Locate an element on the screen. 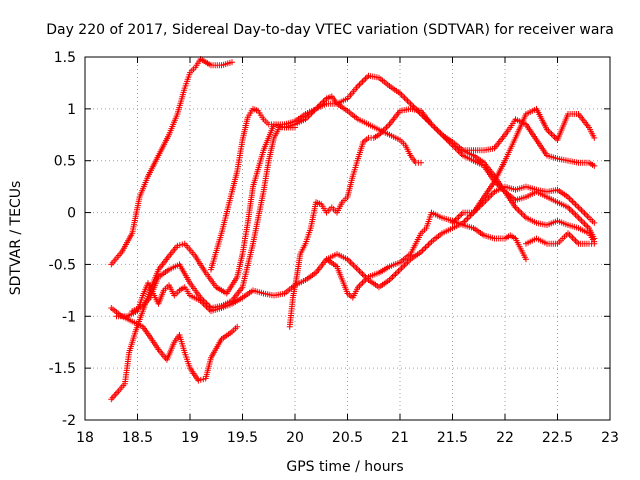  x-tick-labels: 18 18.5 19 19.5 20 20.5 21 21.5 22 22.5 23 is located at coordinates (347, 438).